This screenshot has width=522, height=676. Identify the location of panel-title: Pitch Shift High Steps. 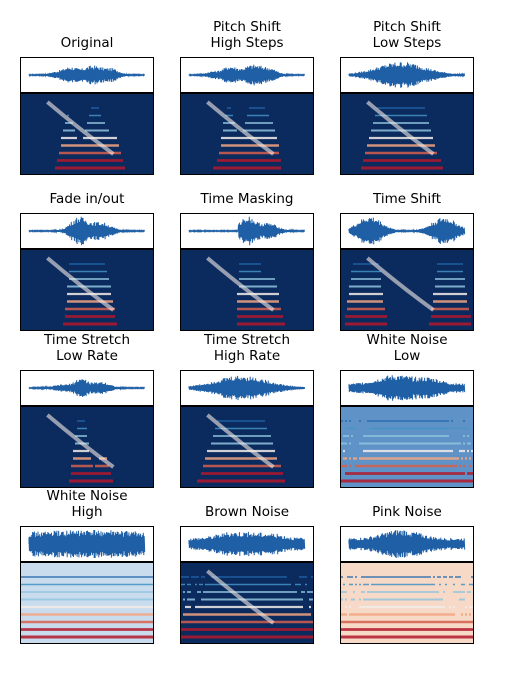
(247, 35).